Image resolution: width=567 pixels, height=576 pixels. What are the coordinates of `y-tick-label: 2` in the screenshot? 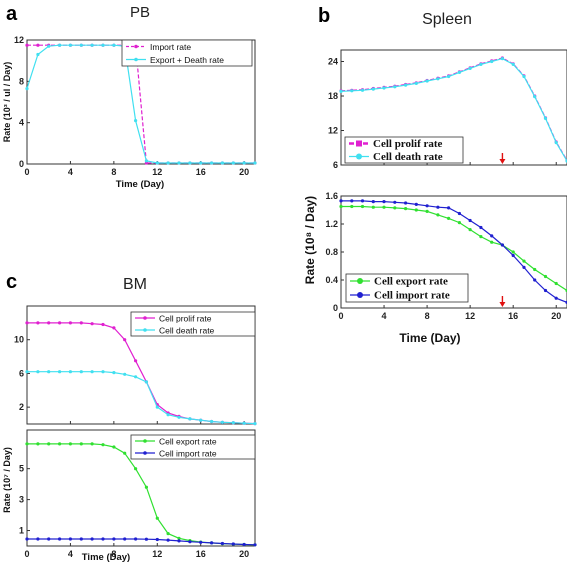 It's located at (21, 407).